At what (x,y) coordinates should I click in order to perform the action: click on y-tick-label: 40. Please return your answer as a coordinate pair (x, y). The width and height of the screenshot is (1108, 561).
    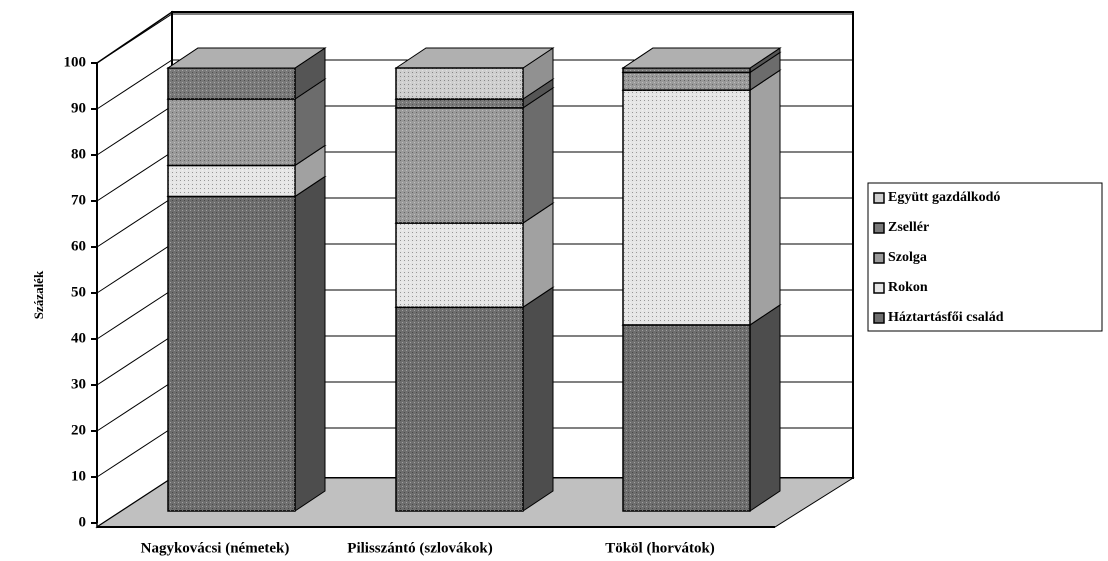
    Looking at the image, I should click on (78, 338).